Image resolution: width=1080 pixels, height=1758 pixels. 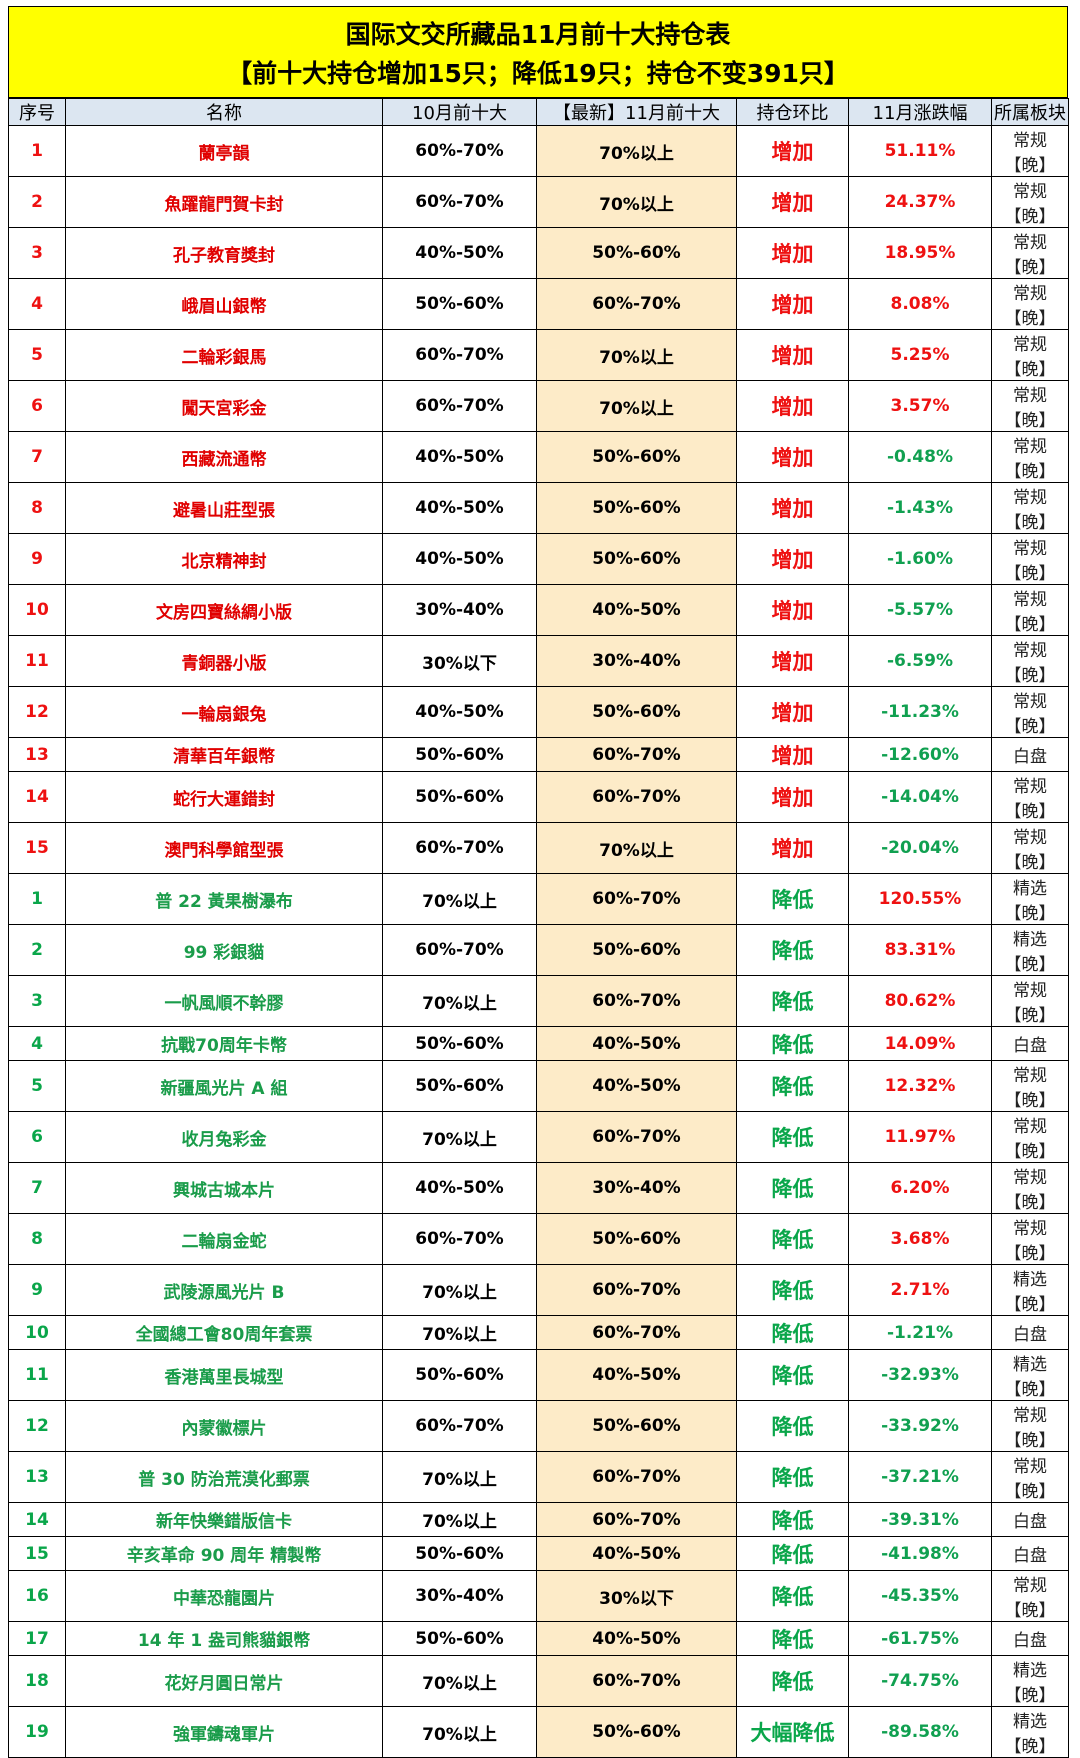 I want to click on table-row: 3 一帆風順不幹膠 70%以上 60%-70% 降低 80.62% 常规【晚】, so click(x=538, y=1001).